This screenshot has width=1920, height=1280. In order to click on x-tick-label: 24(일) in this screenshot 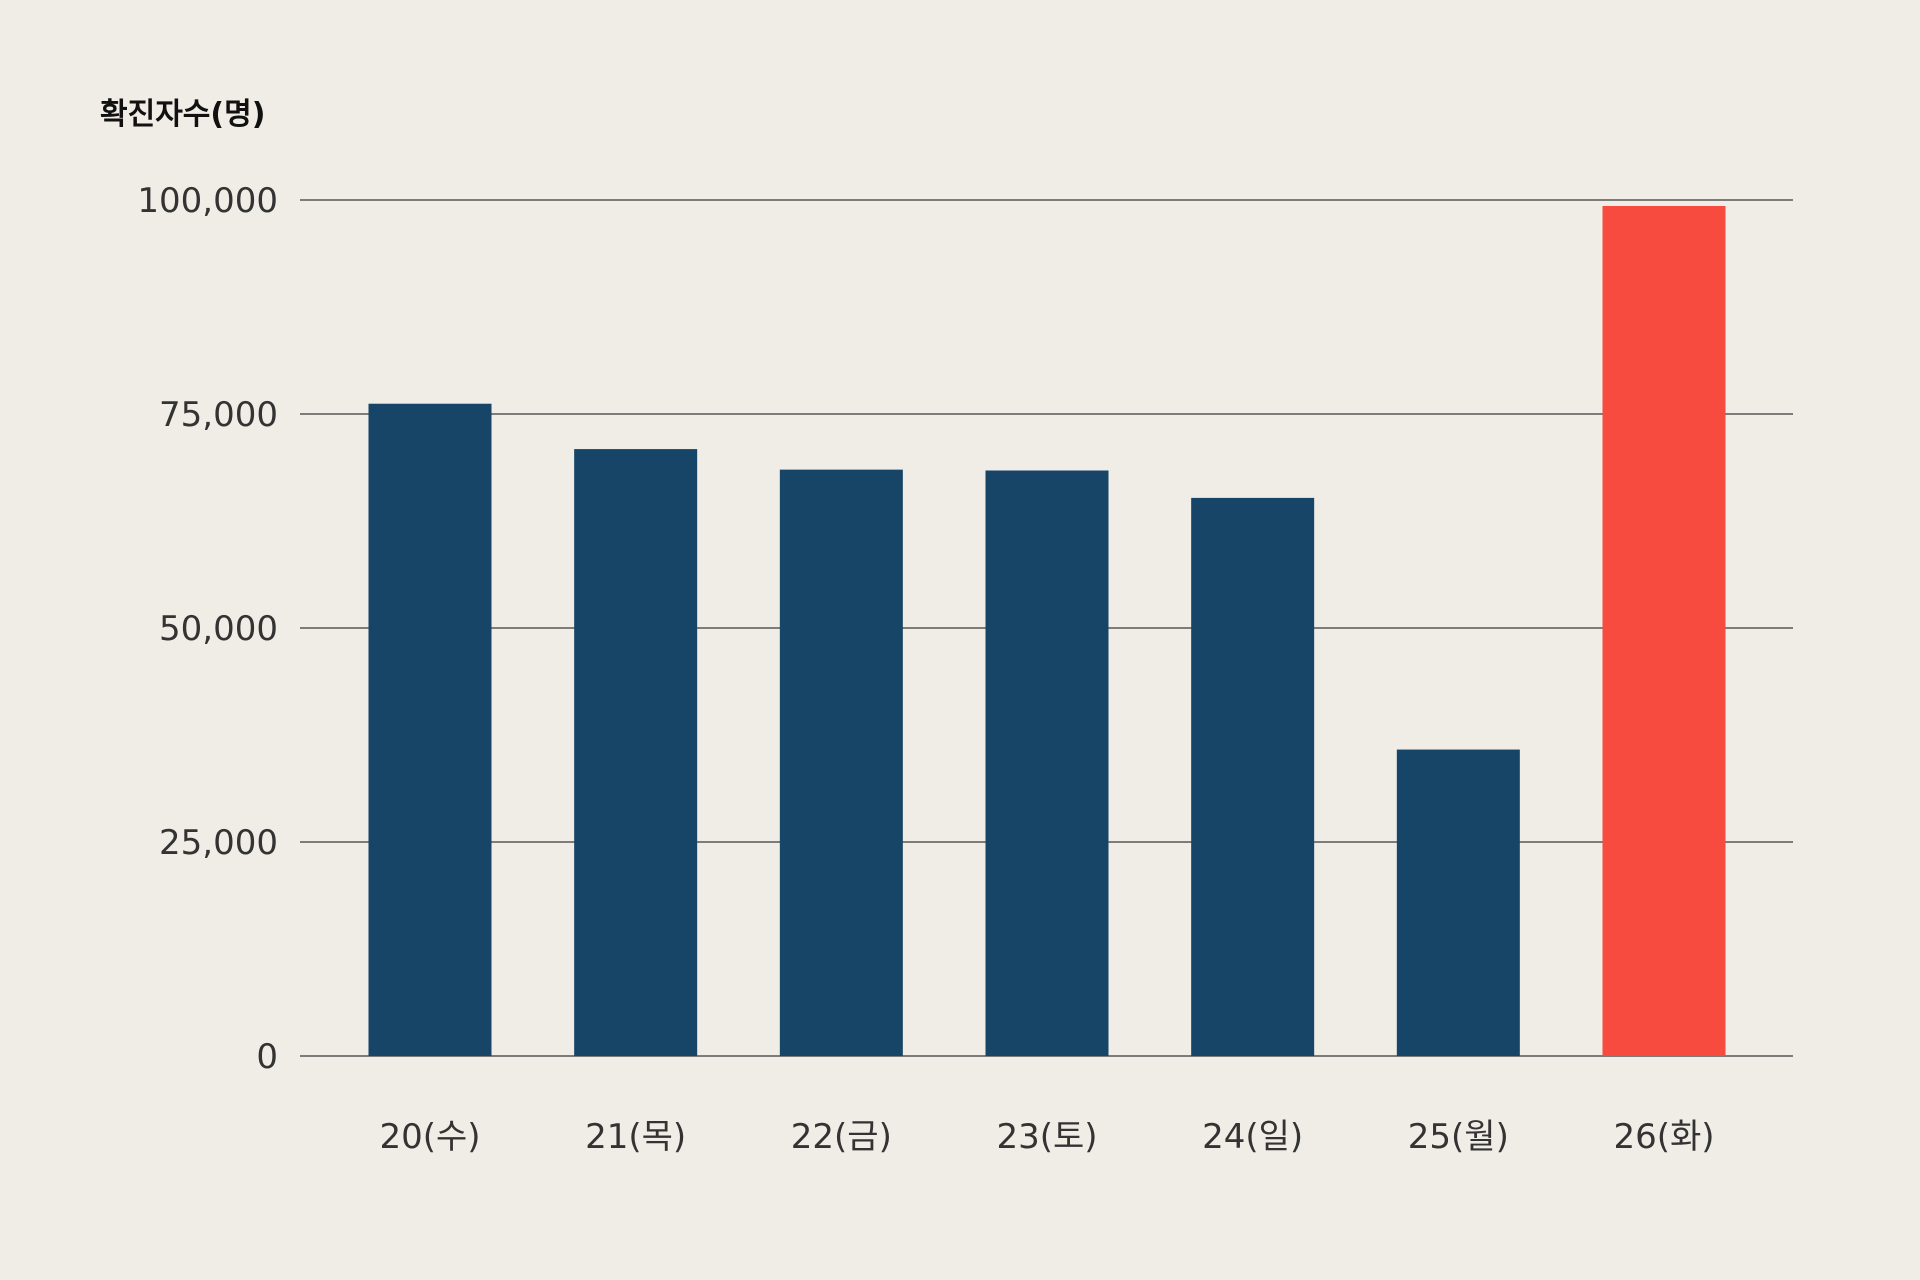, I will do `click(1252, 1137)`.